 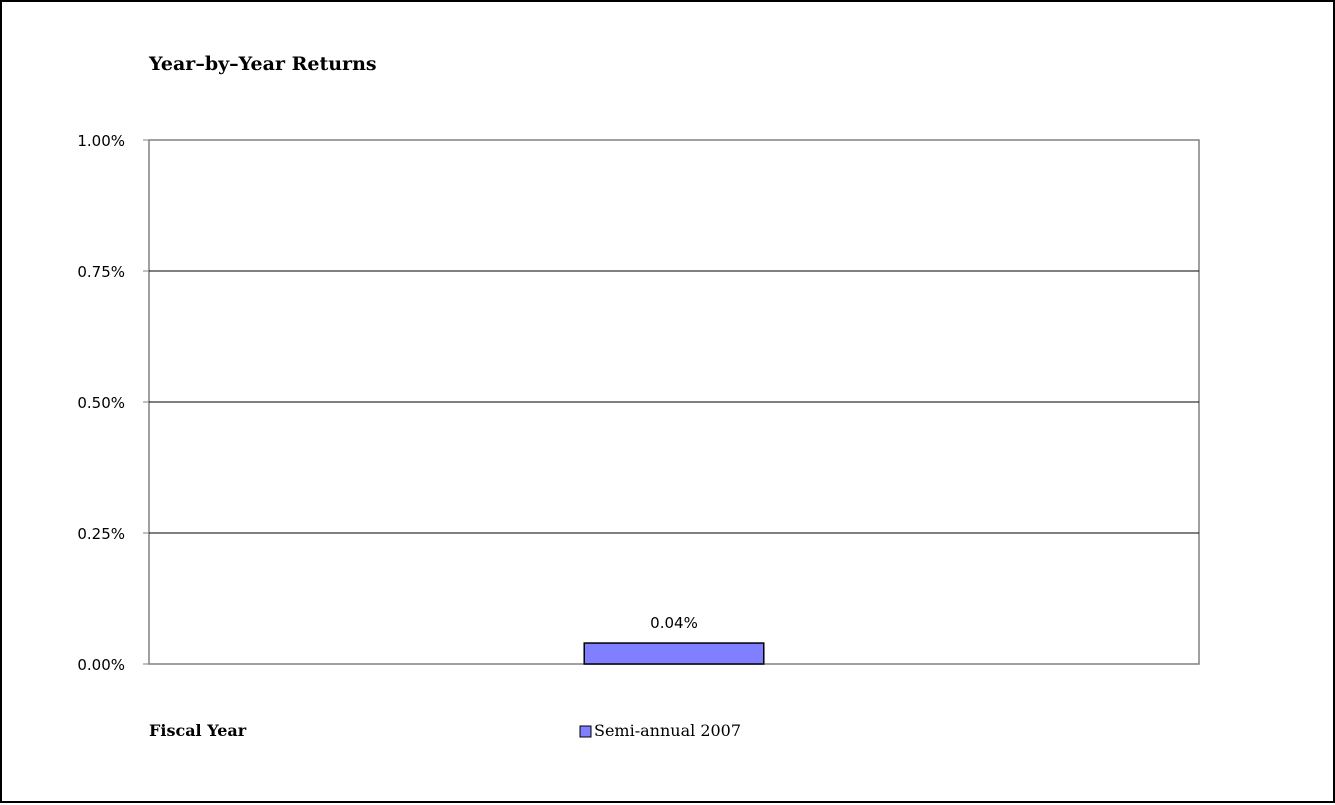 I want to click on bars: 0.04%, so click(x=674, y=639).